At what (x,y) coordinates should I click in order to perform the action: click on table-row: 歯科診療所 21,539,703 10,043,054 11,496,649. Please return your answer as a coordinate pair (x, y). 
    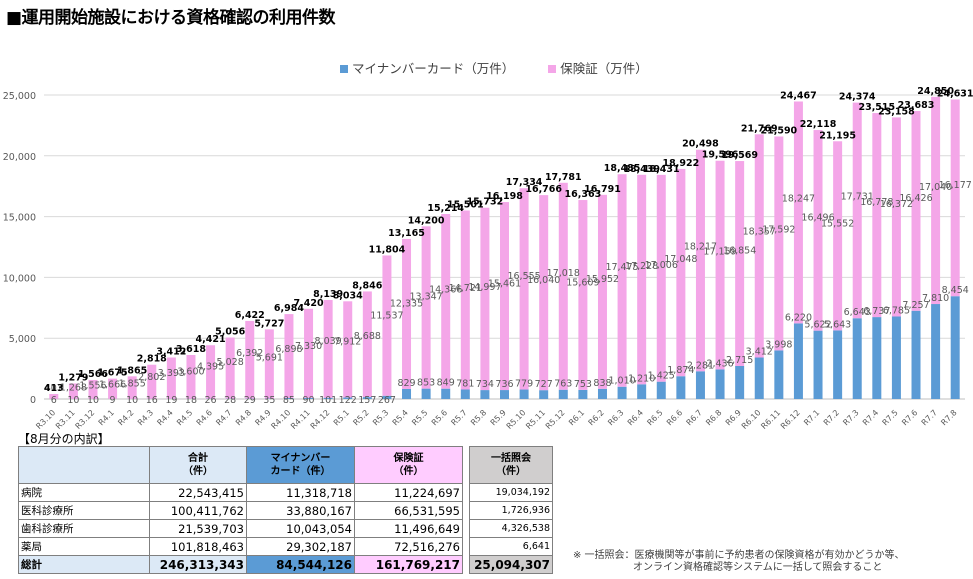
    Looking at the image, I should click on (240, 528).